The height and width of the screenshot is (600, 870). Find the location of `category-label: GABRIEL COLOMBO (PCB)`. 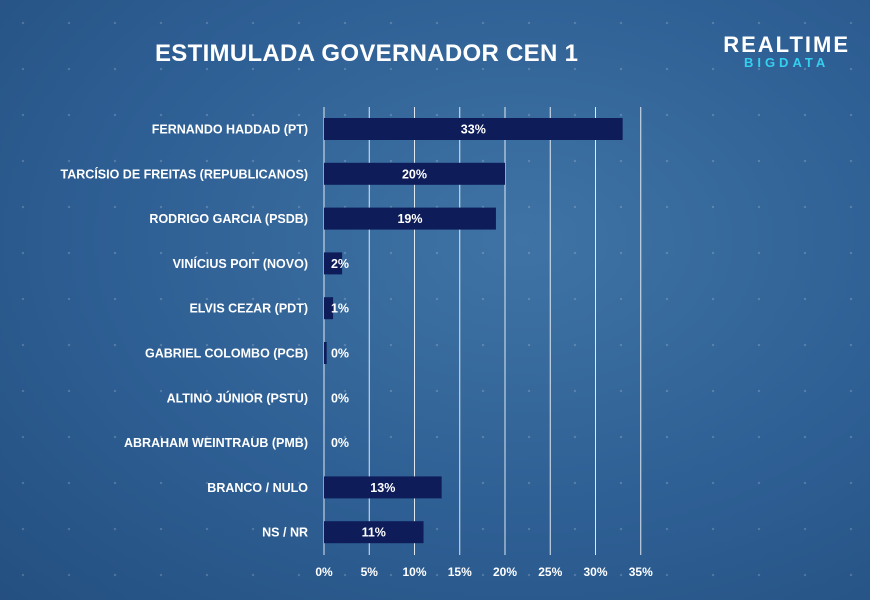

category-label: GABRIEL COLOMBO (PCB) is located at coordinates (226, 354).